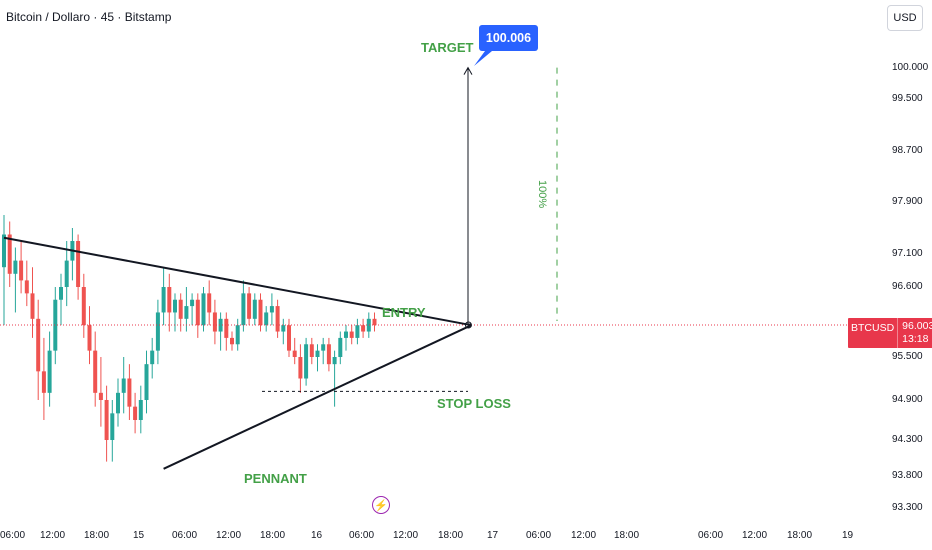 The image size is (932, 550). I want to click on x-tick-label: 17, so click(493, 535).